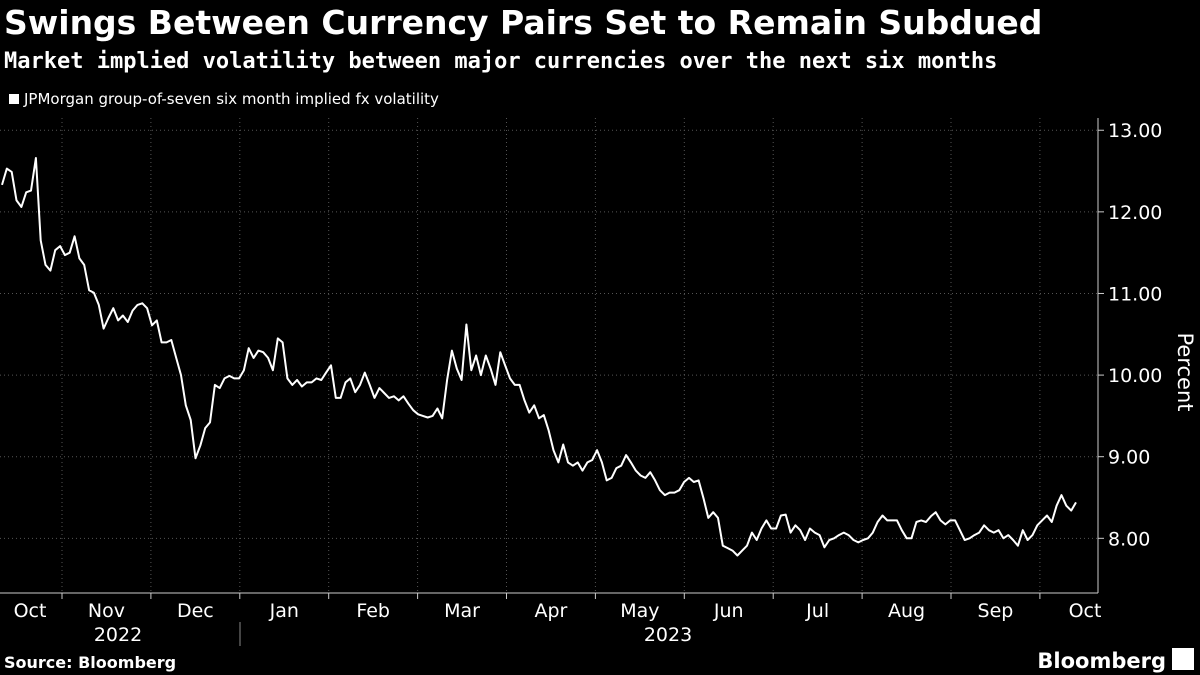 The height and width of the screenshot is (675, 1200). Describe the element at coordinates (1135, 131) in the screenshot. I see `y-tick-label: 13.00` at that location.